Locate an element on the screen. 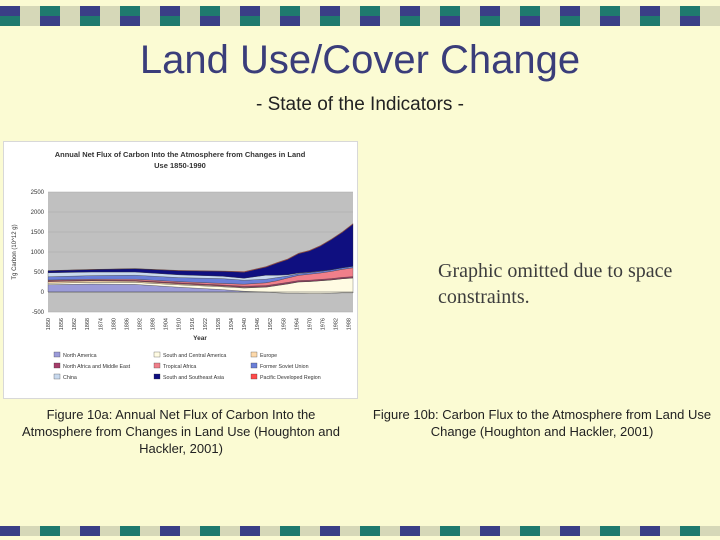 Image resolution: width=720 pixels, height=540 pixels. x-tick-label: 1976 is located at coordinates (324, 324).